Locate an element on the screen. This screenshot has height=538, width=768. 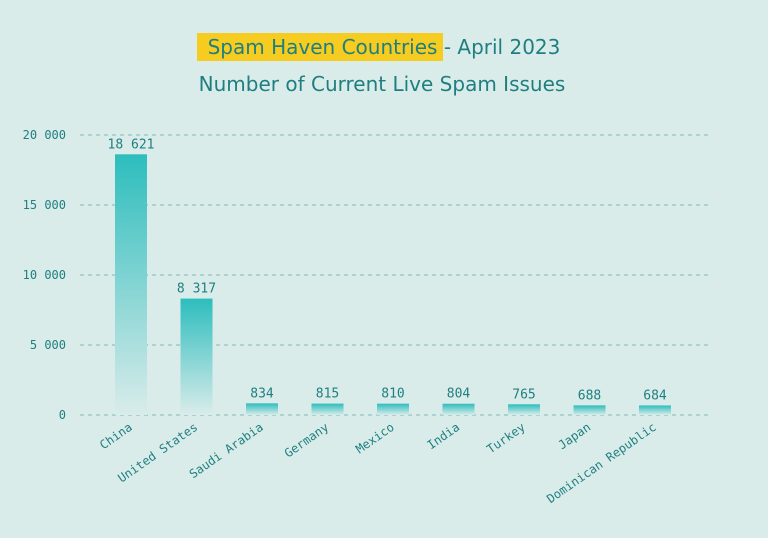
y-axis-ticks: 0 5 000 10 000 15 000 20 000 is located at coordinates (44, 275).